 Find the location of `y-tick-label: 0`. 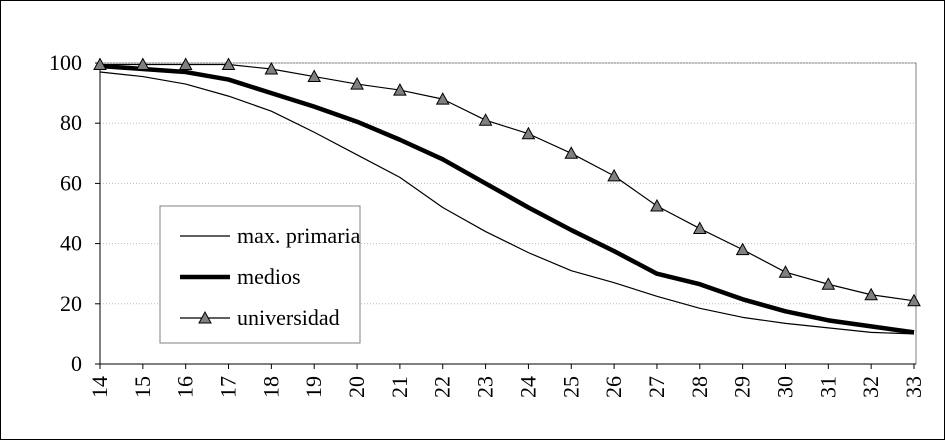

y-tick-label: 0 is located at coordinates (76, 363).